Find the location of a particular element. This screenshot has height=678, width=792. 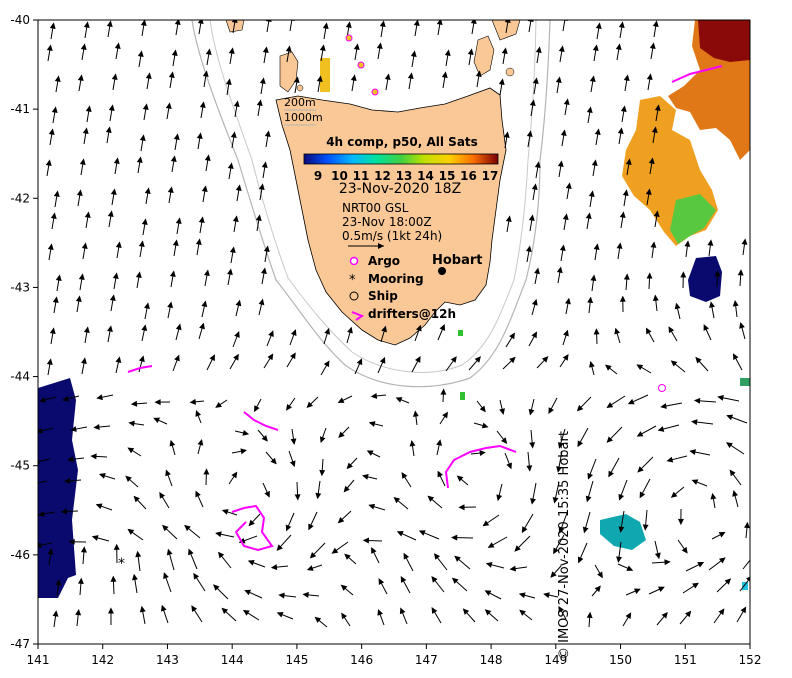

lon-tick-label: 150 is located at coordinates (620, 660).